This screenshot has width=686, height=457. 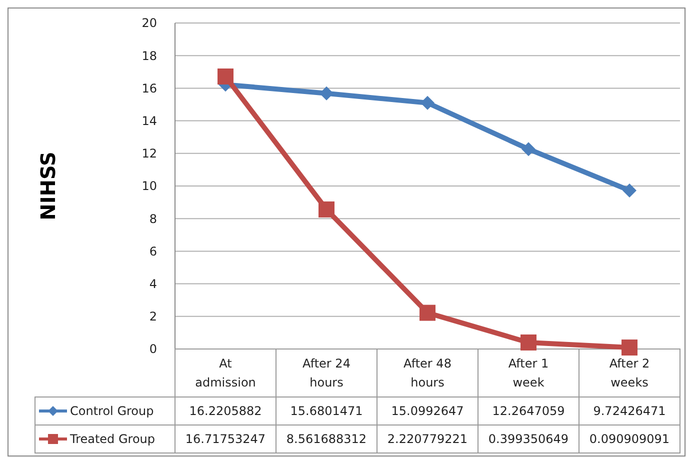 What do you see at coordinates (326, 439) in the screenshot?
I see `data-label: 8.561688312` at bounding box center [326, 439].